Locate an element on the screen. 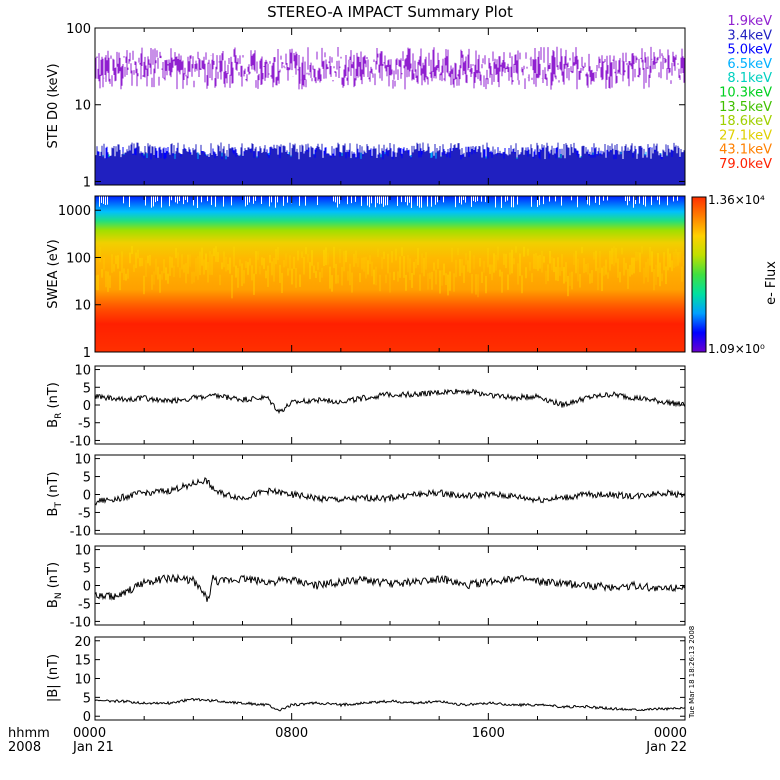 The image size is (780, 780). time-tick-day: Jan 22 is located at coordinates (666, 747).